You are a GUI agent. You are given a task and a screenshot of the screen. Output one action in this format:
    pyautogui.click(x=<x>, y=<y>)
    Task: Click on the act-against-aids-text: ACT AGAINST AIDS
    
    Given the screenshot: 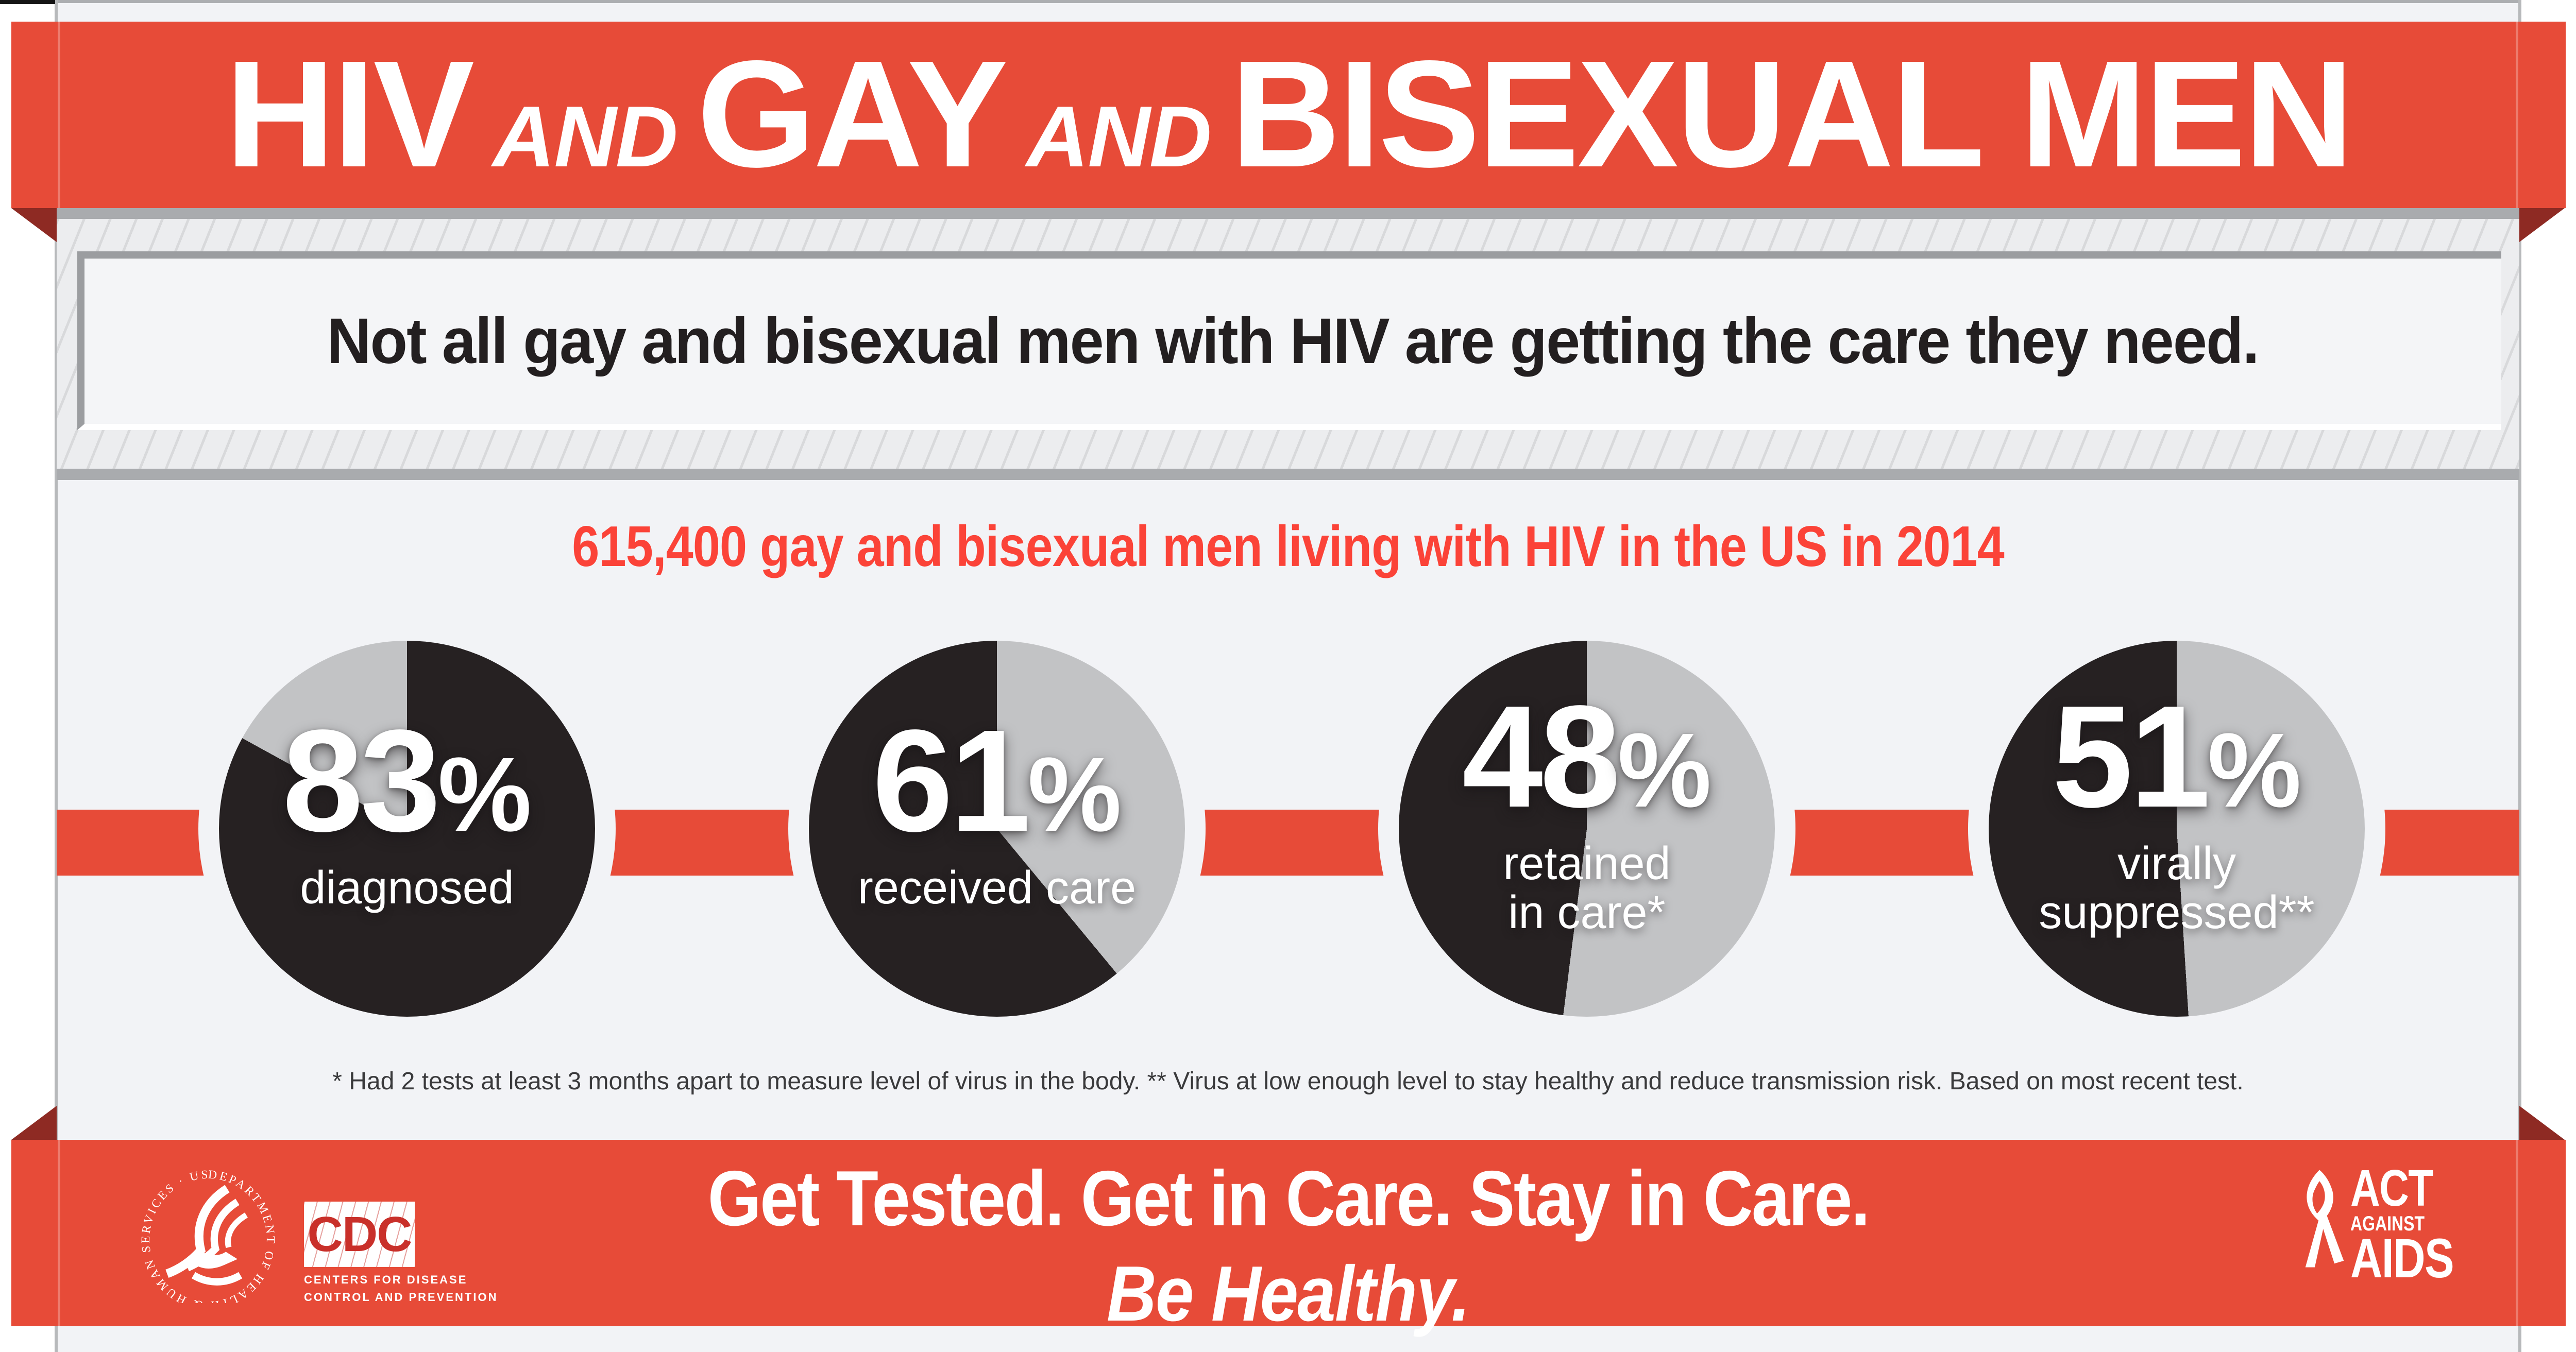 What is the action you would take?
    pyautogui.click(x=2402, y=1224)
    